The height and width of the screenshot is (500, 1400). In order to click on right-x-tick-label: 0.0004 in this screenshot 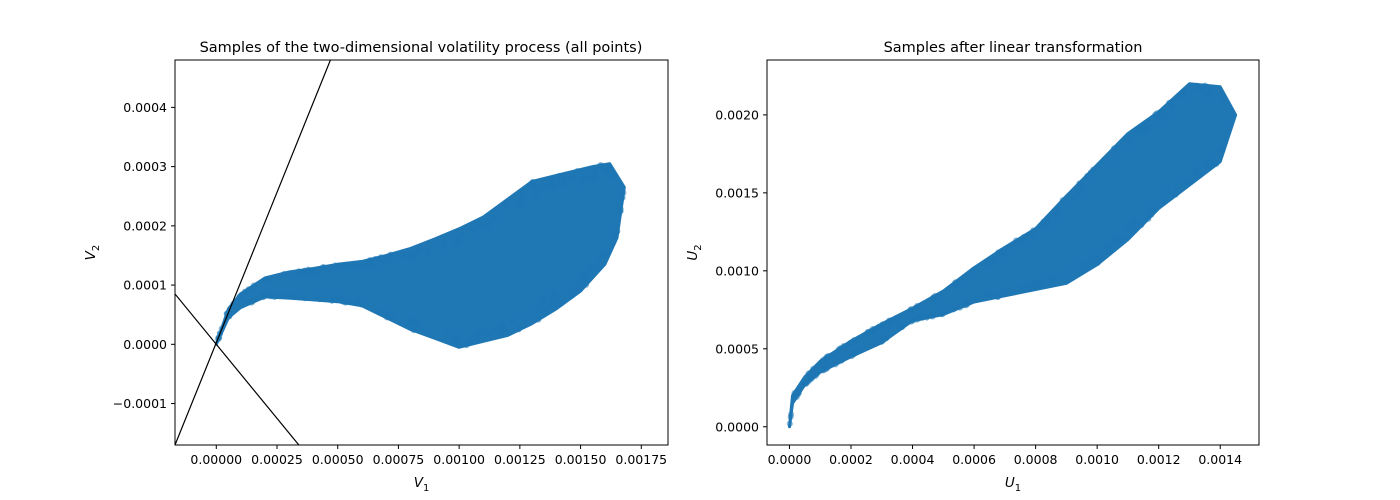, I will do `click(913, 459)`.